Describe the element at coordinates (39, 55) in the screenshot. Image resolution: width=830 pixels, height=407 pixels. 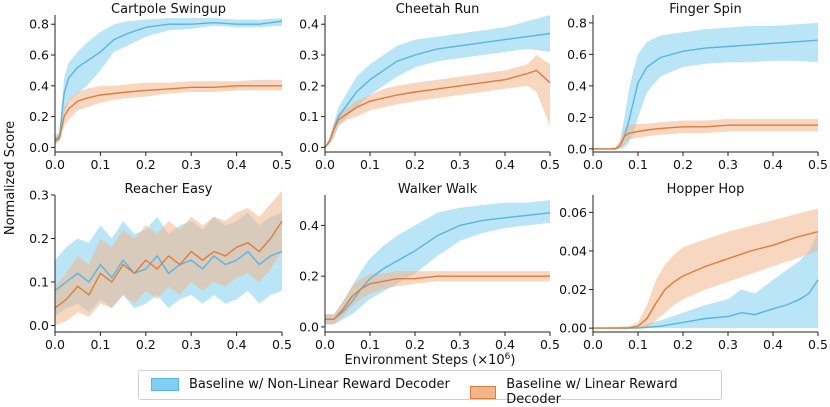
I see `y-tick-label-cartpole-swingup: 0.6` at that location.